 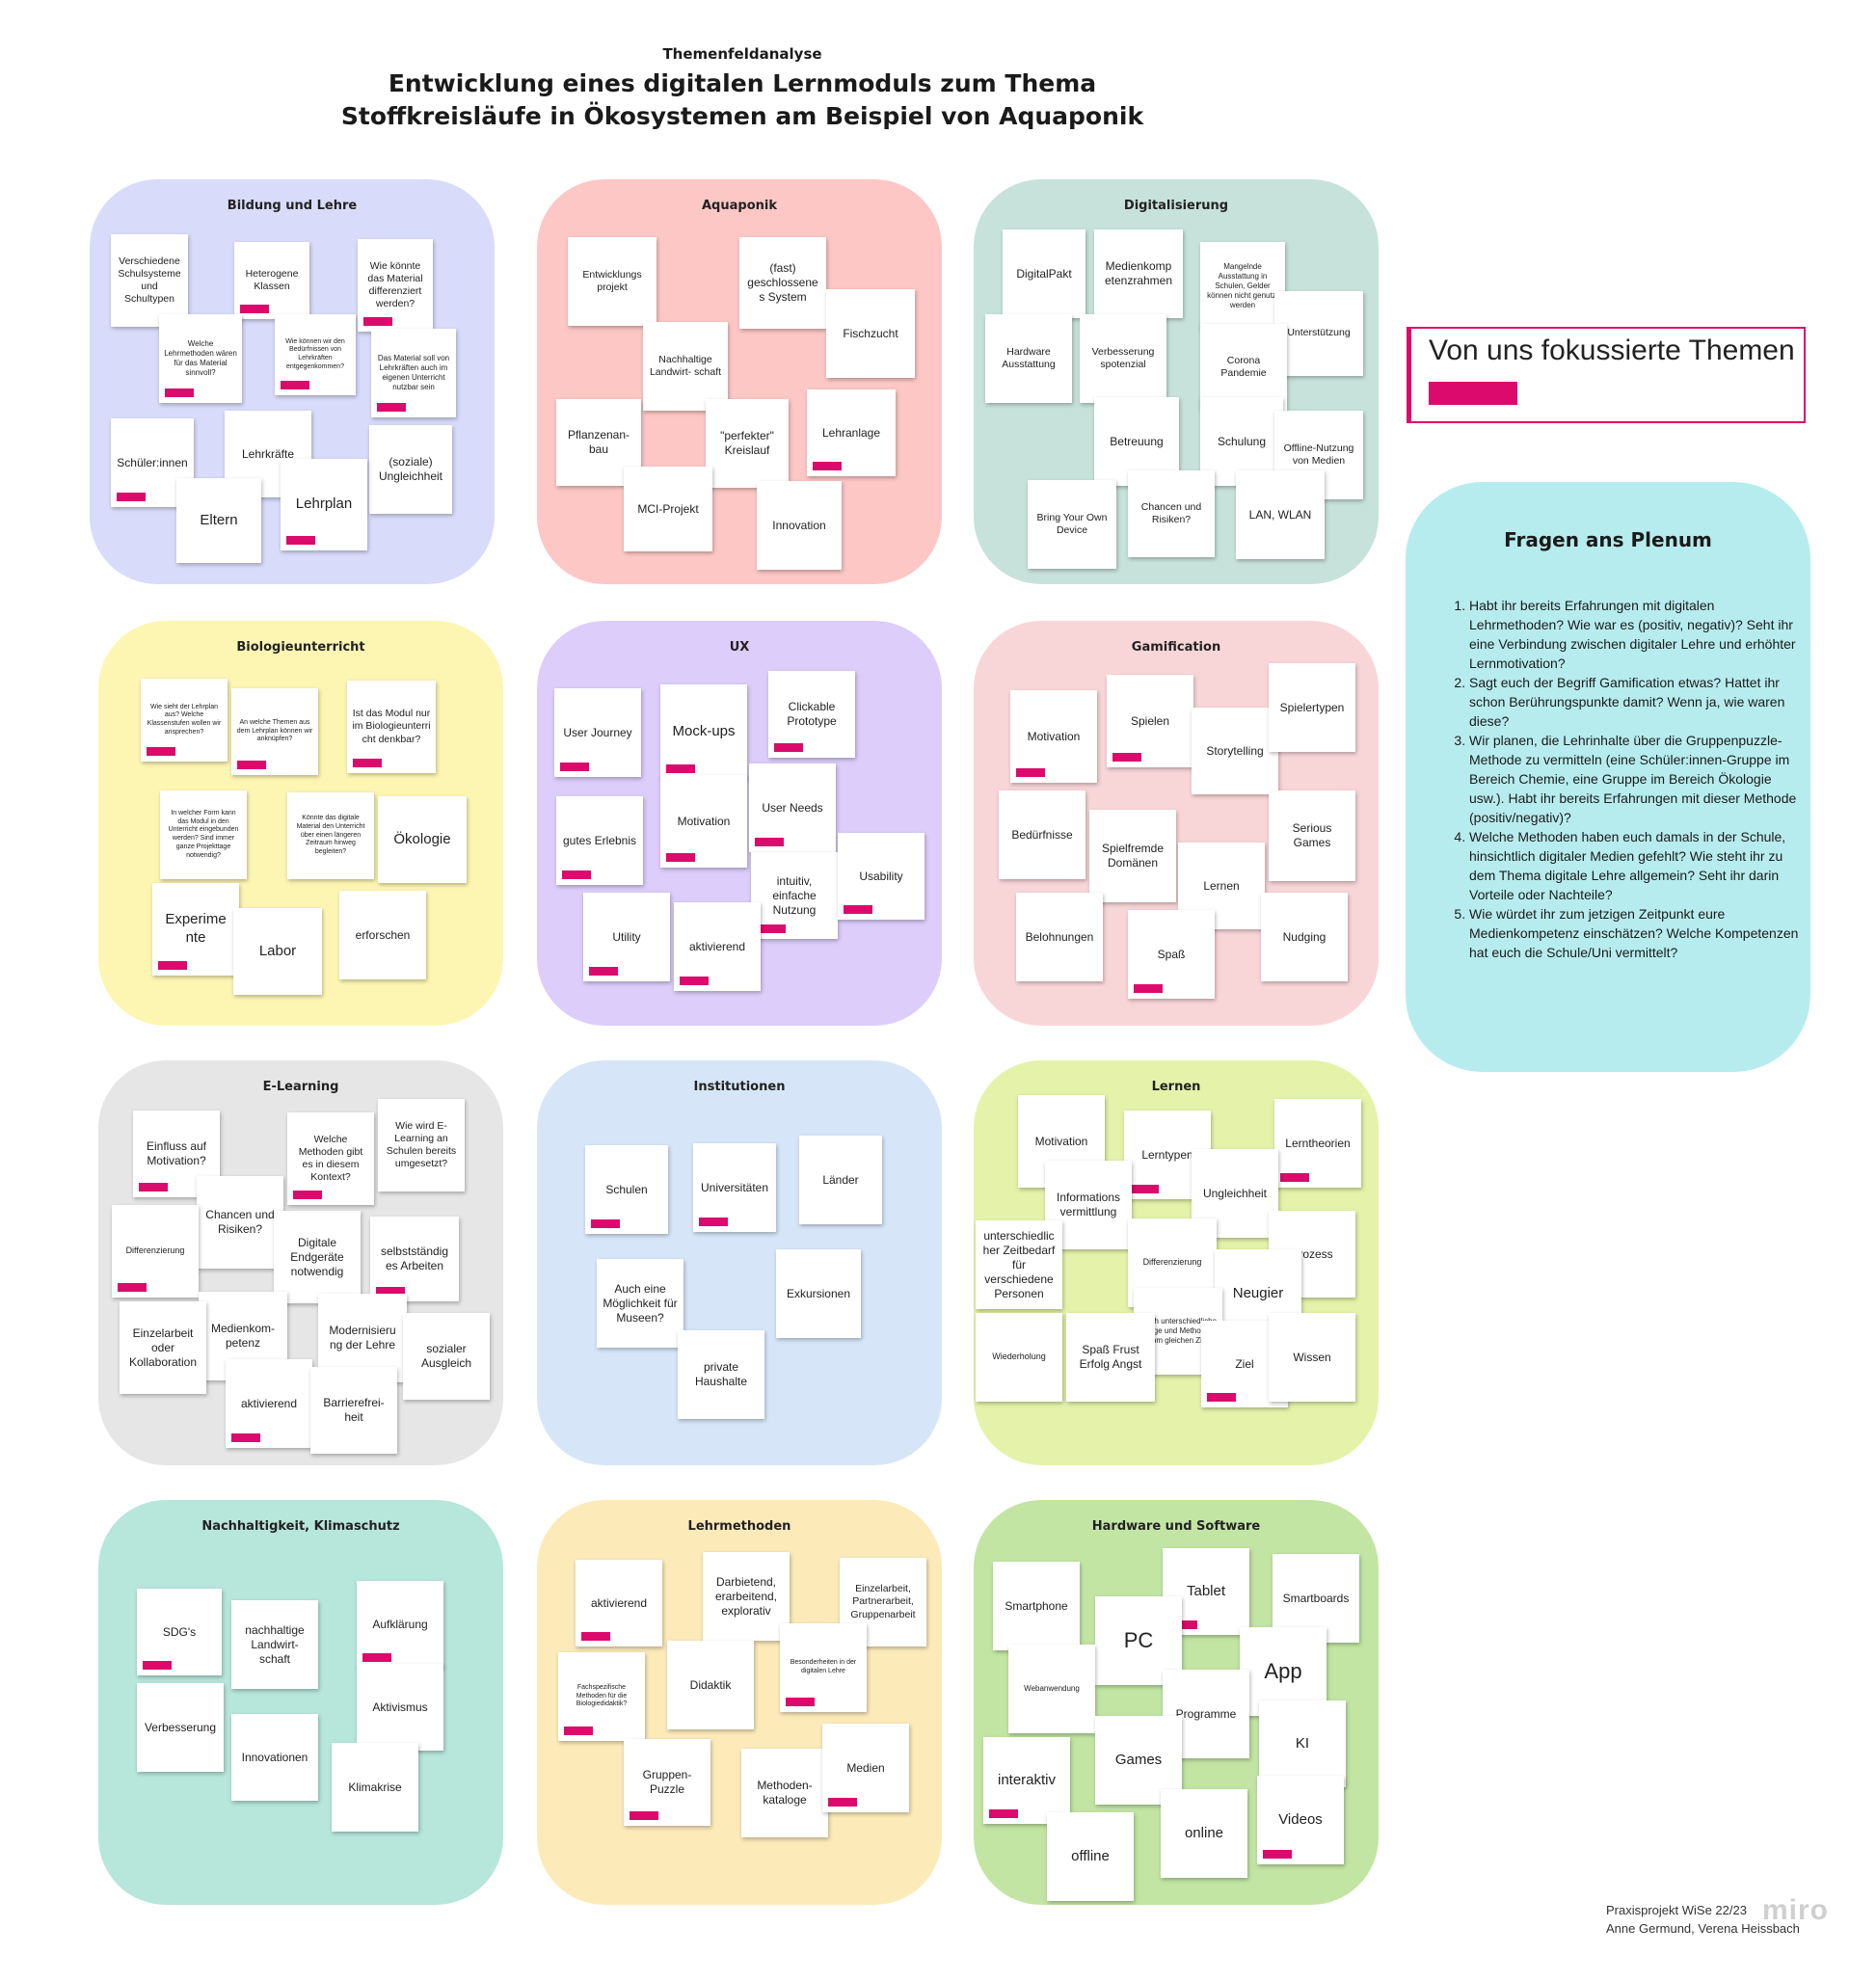 What do you see at coordinates (818, 1293) in the screenshot?
I see `sticky-note: Exkursionen` at bounding box center [818, 1293].